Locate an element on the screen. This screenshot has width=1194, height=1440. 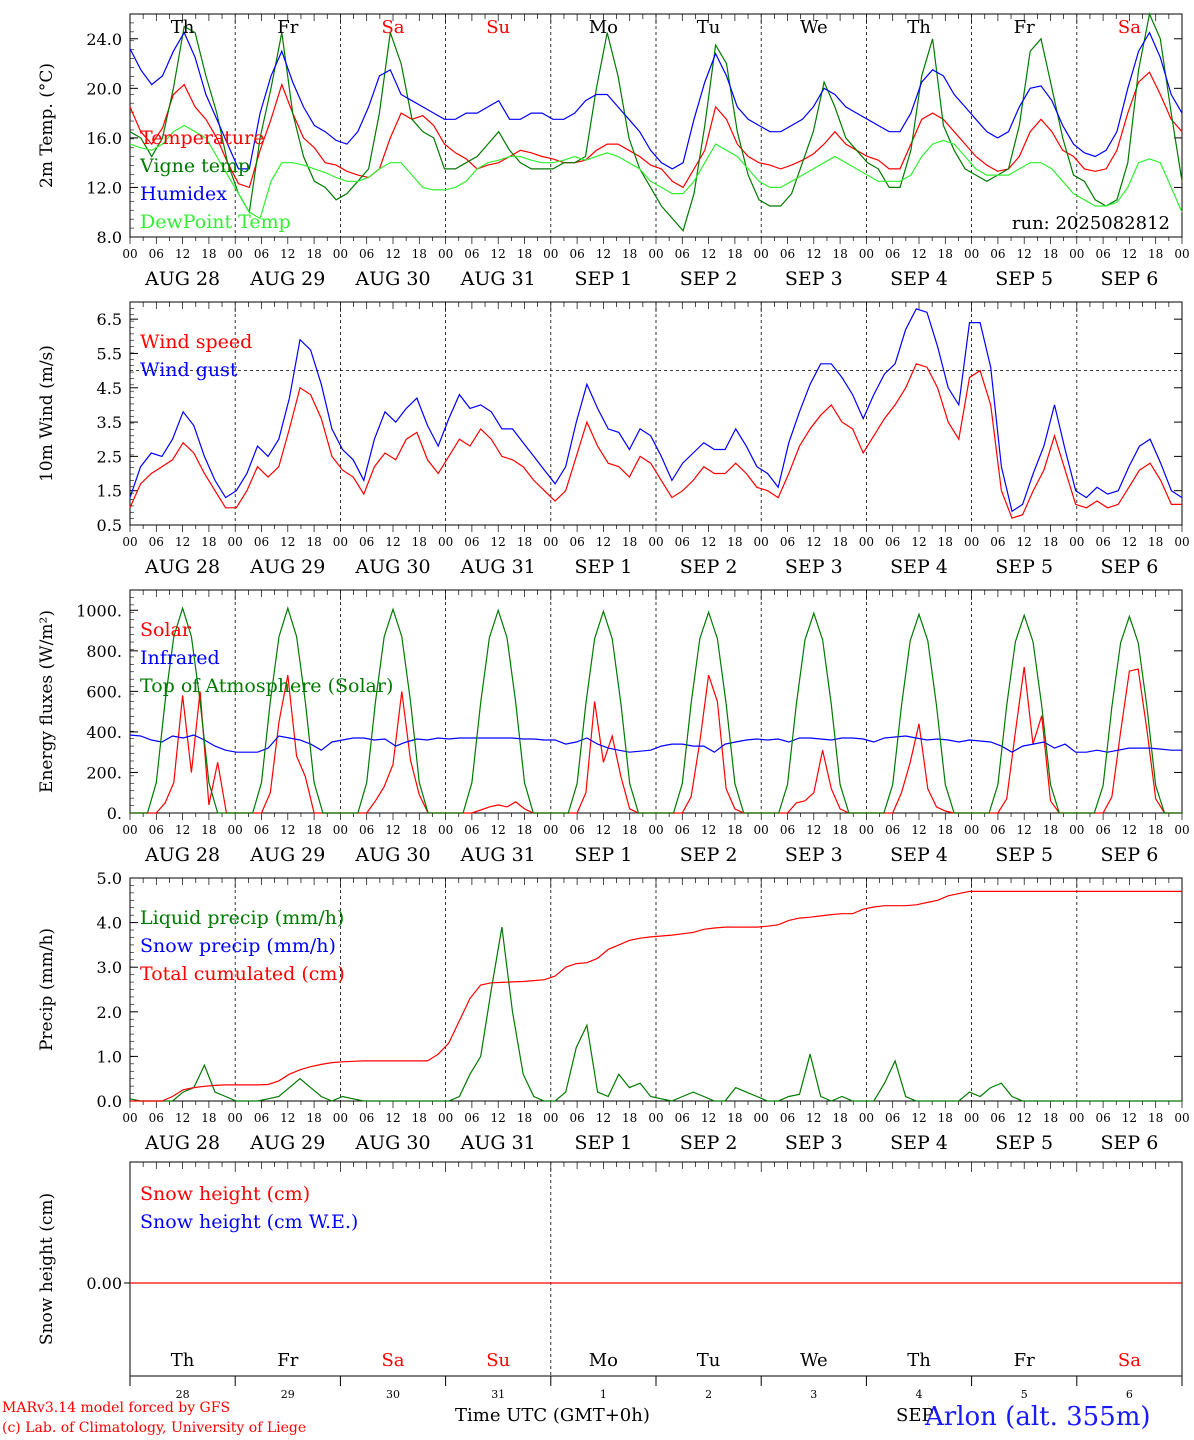
x-day-label: SEP 4 is located at coordinates (919, 1143).